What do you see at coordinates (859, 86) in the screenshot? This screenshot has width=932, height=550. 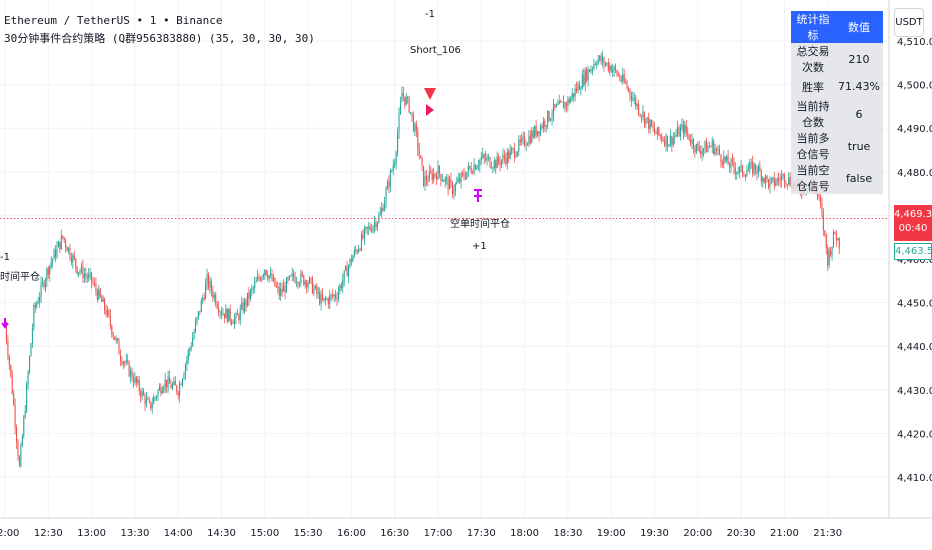 I see `stats-value: 71.43%` at bounding box center [859, 86].